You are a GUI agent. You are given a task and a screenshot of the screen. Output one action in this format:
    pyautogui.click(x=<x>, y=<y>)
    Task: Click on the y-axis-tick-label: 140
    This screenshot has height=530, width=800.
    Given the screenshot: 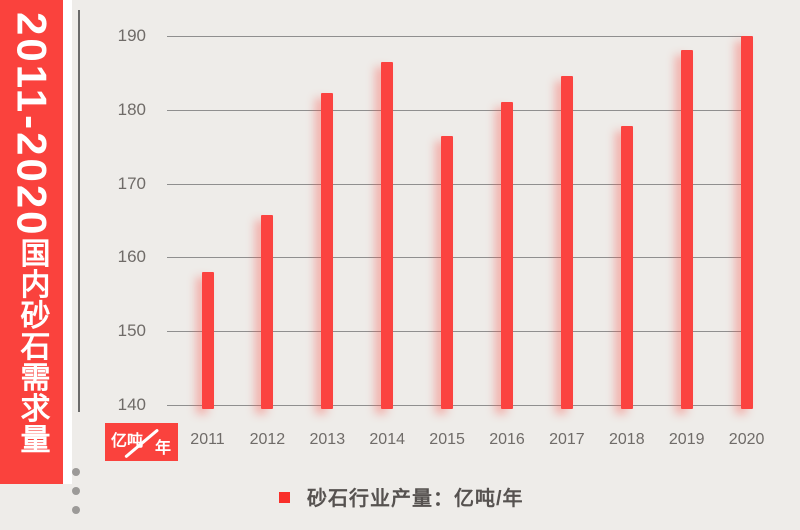 What is the action you would take?
    pyautogui.click(x=131, y=404)
    